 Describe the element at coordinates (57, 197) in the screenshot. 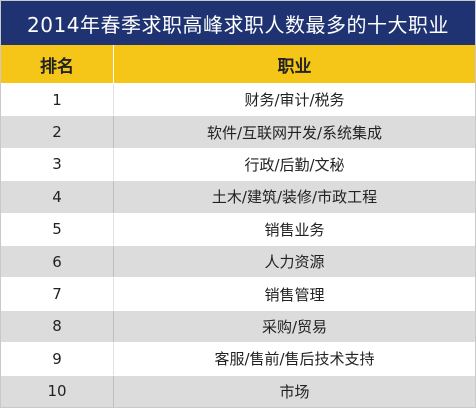

I see `rank-cell: 4` at that location.